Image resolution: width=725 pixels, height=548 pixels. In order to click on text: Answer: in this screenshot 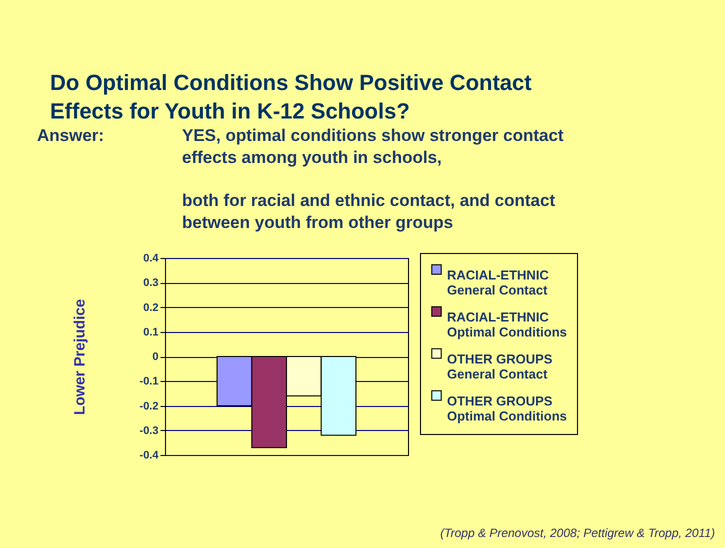, I will do `click(70, 135)`.